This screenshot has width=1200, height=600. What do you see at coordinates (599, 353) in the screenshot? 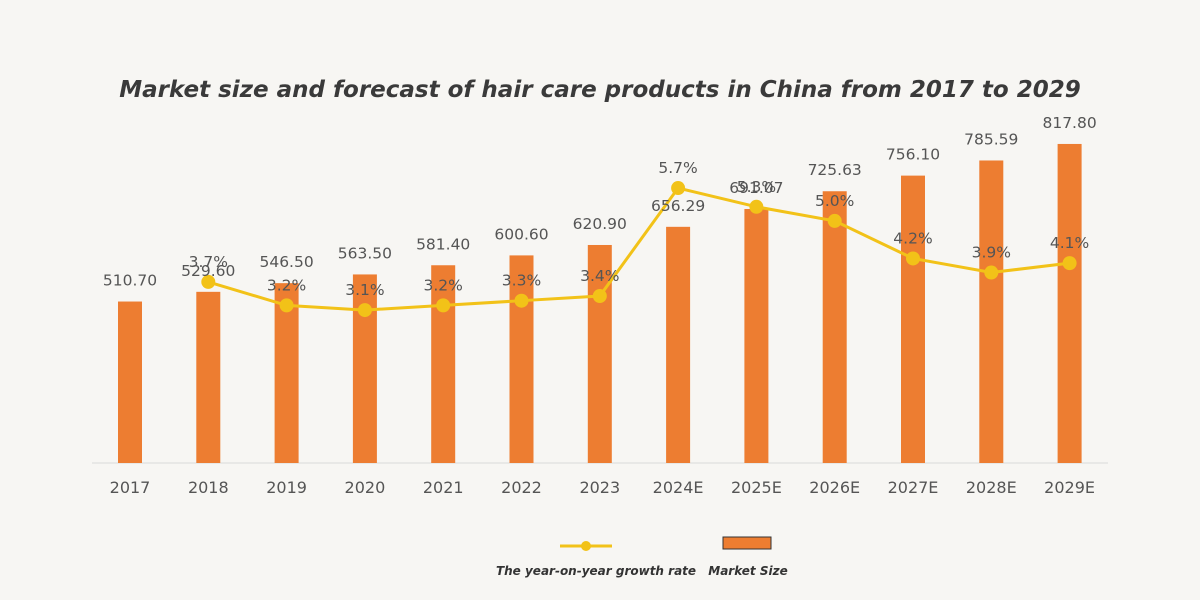
I see `bar-2023` at bounding box center [599, 353].